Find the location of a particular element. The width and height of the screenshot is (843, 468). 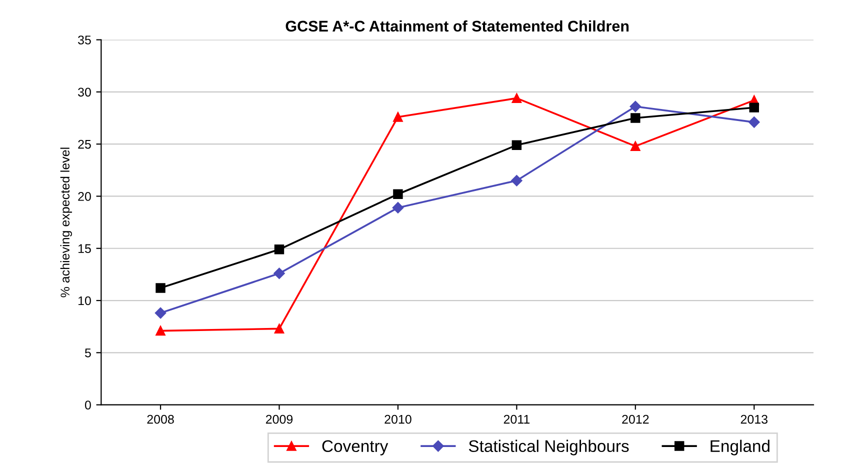

y-tick-label: 35 is located at coordinates (84, 40).